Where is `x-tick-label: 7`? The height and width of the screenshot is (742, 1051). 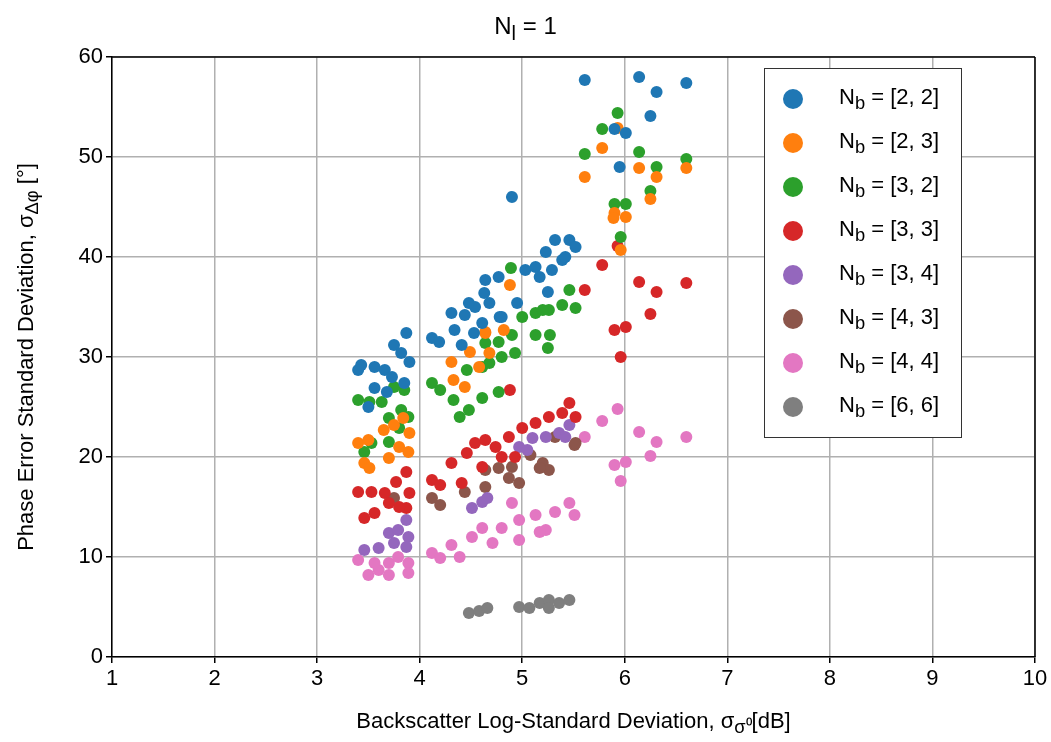 x-tick-label: 7 is located at coordinates (727, 678).